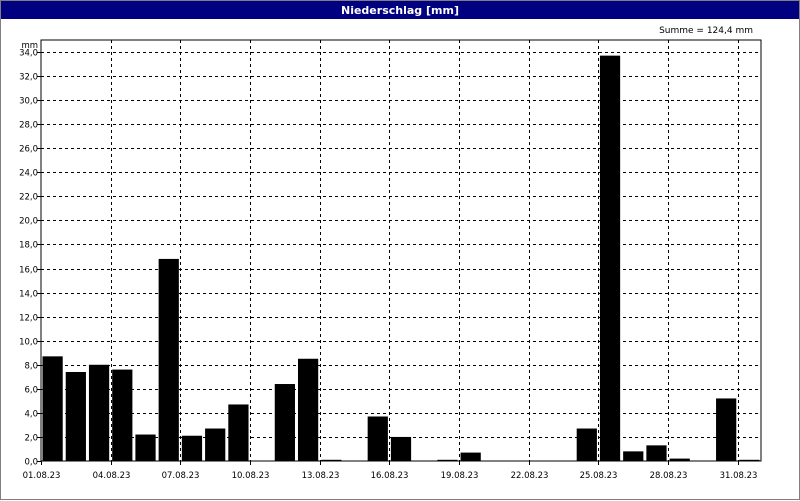  What do you see at coordinates (530, 476) in the screenshot?
I see `x-tick-label: 22.08.23` at bounding box center [530, 476].